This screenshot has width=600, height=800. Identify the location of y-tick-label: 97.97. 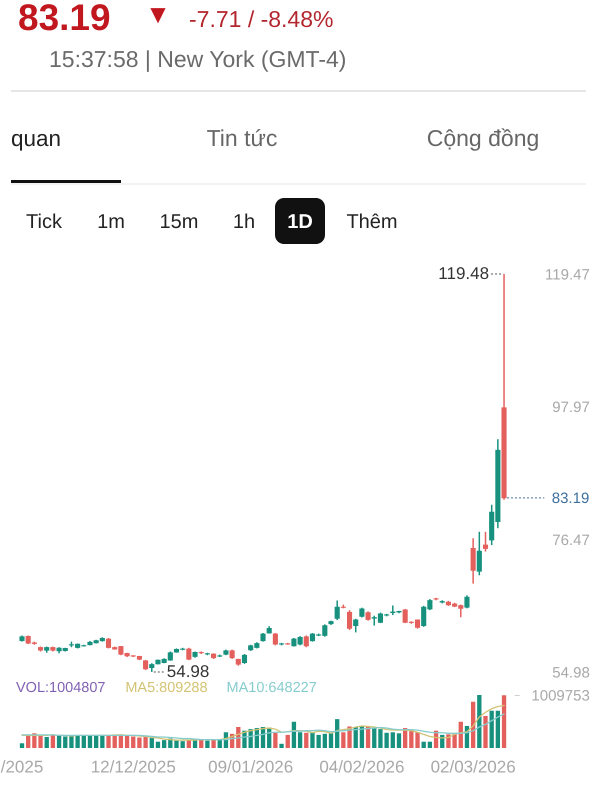
(571, 407).